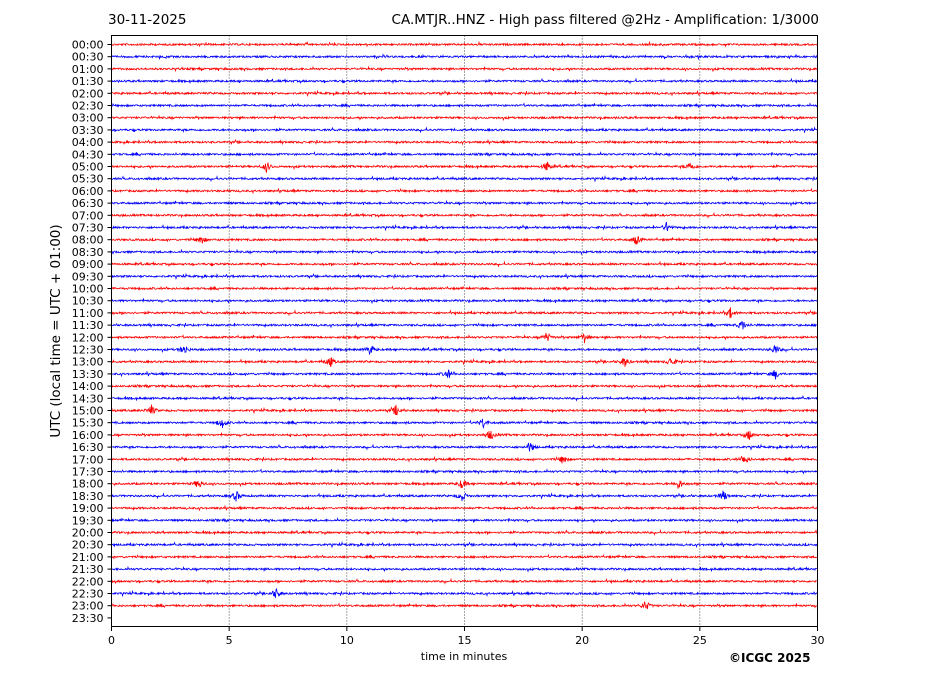 The width and height of the screenshot is (927, 696). What do you see at coordinates (88, 618) in the screenshot?
I see `y-tick-label-23:30: 23:30` at bounding box center [88, 618].